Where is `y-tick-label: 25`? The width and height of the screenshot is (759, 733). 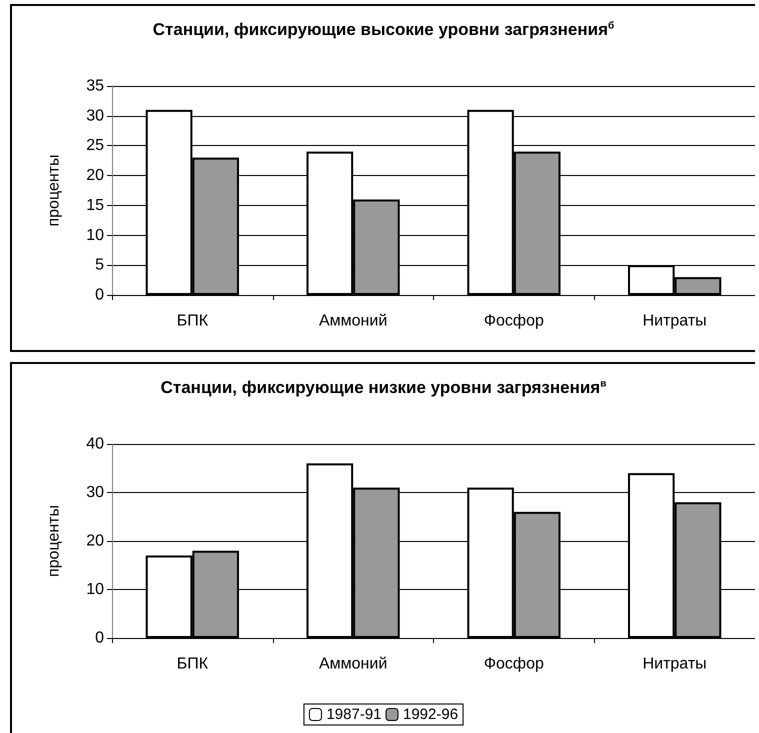 y-tick-label: 25 is located at coordinates (95, 145).